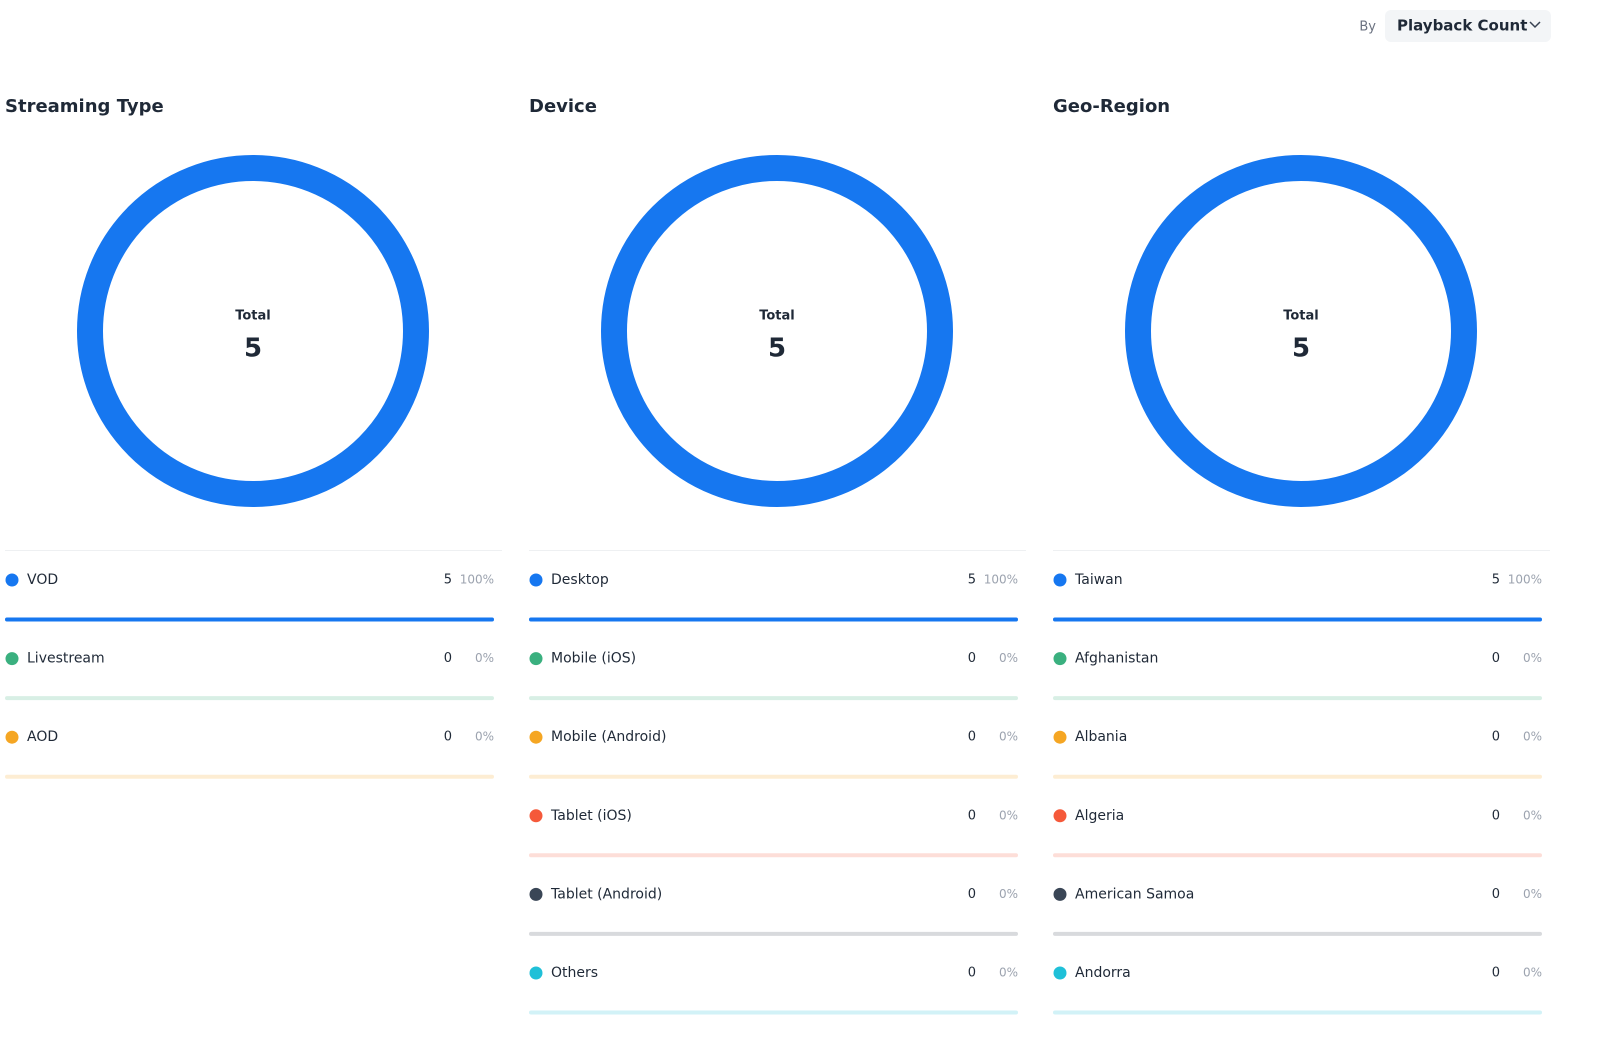 This screenshot has height=1053, width=1600. What do you see at coordinates (1367, 27) in the screenshot?
I see `filter-label: By` at bounding box center [1367, 27].